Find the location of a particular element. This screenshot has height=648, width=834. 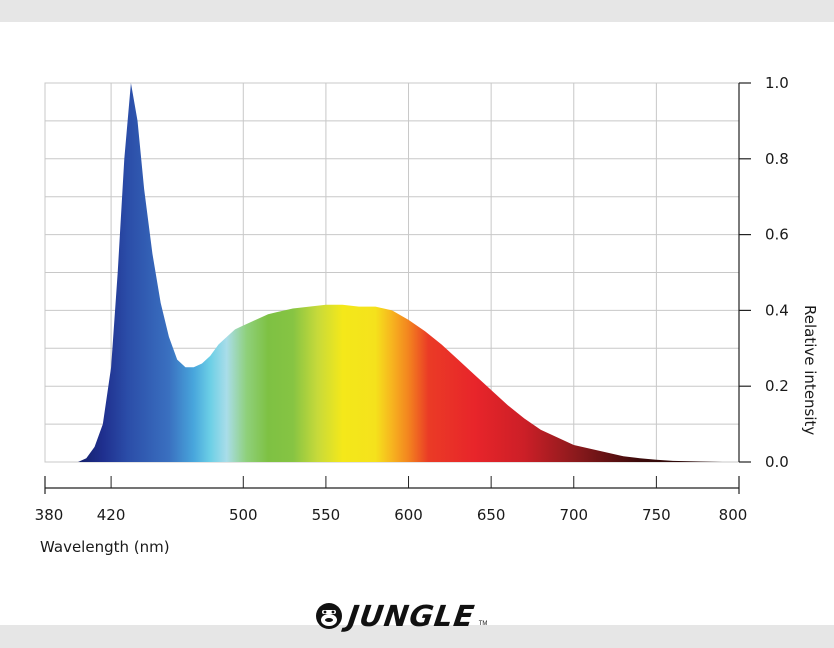

x-tick-label: 600 is located at coordinates (408, 515).